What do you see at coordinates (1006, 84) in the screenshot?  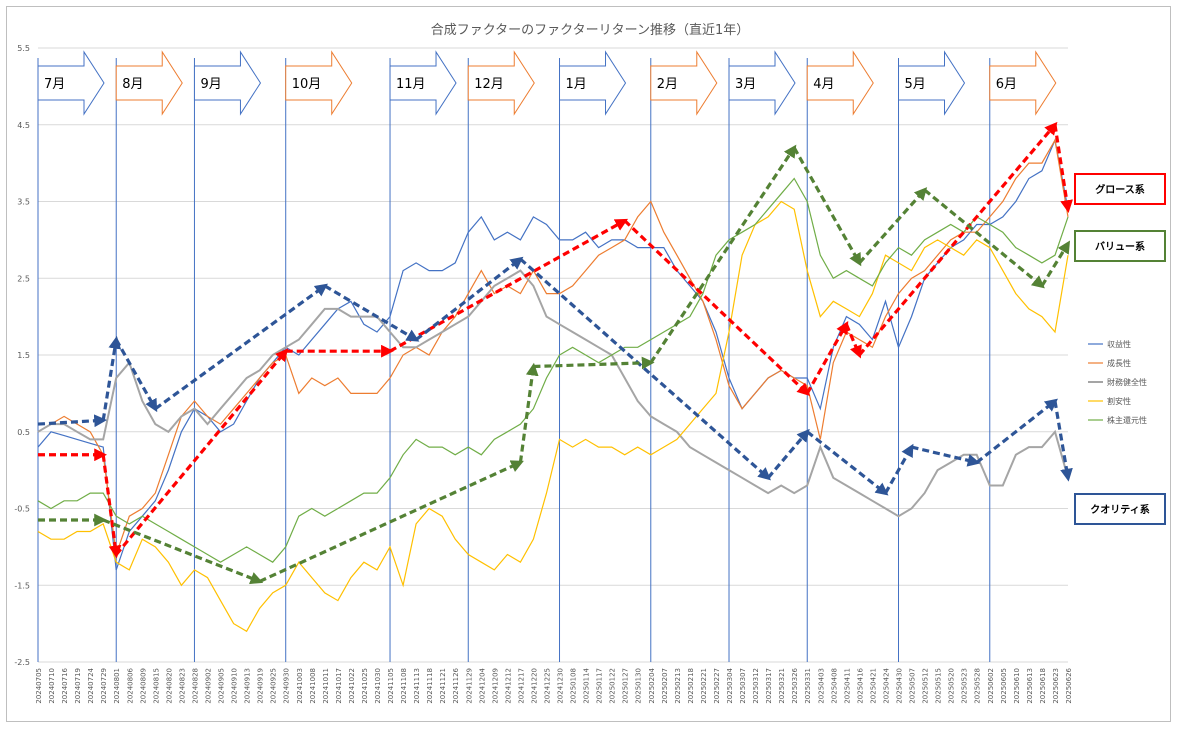 I see `month-label: 6月` at bounding box center [1006, 84].